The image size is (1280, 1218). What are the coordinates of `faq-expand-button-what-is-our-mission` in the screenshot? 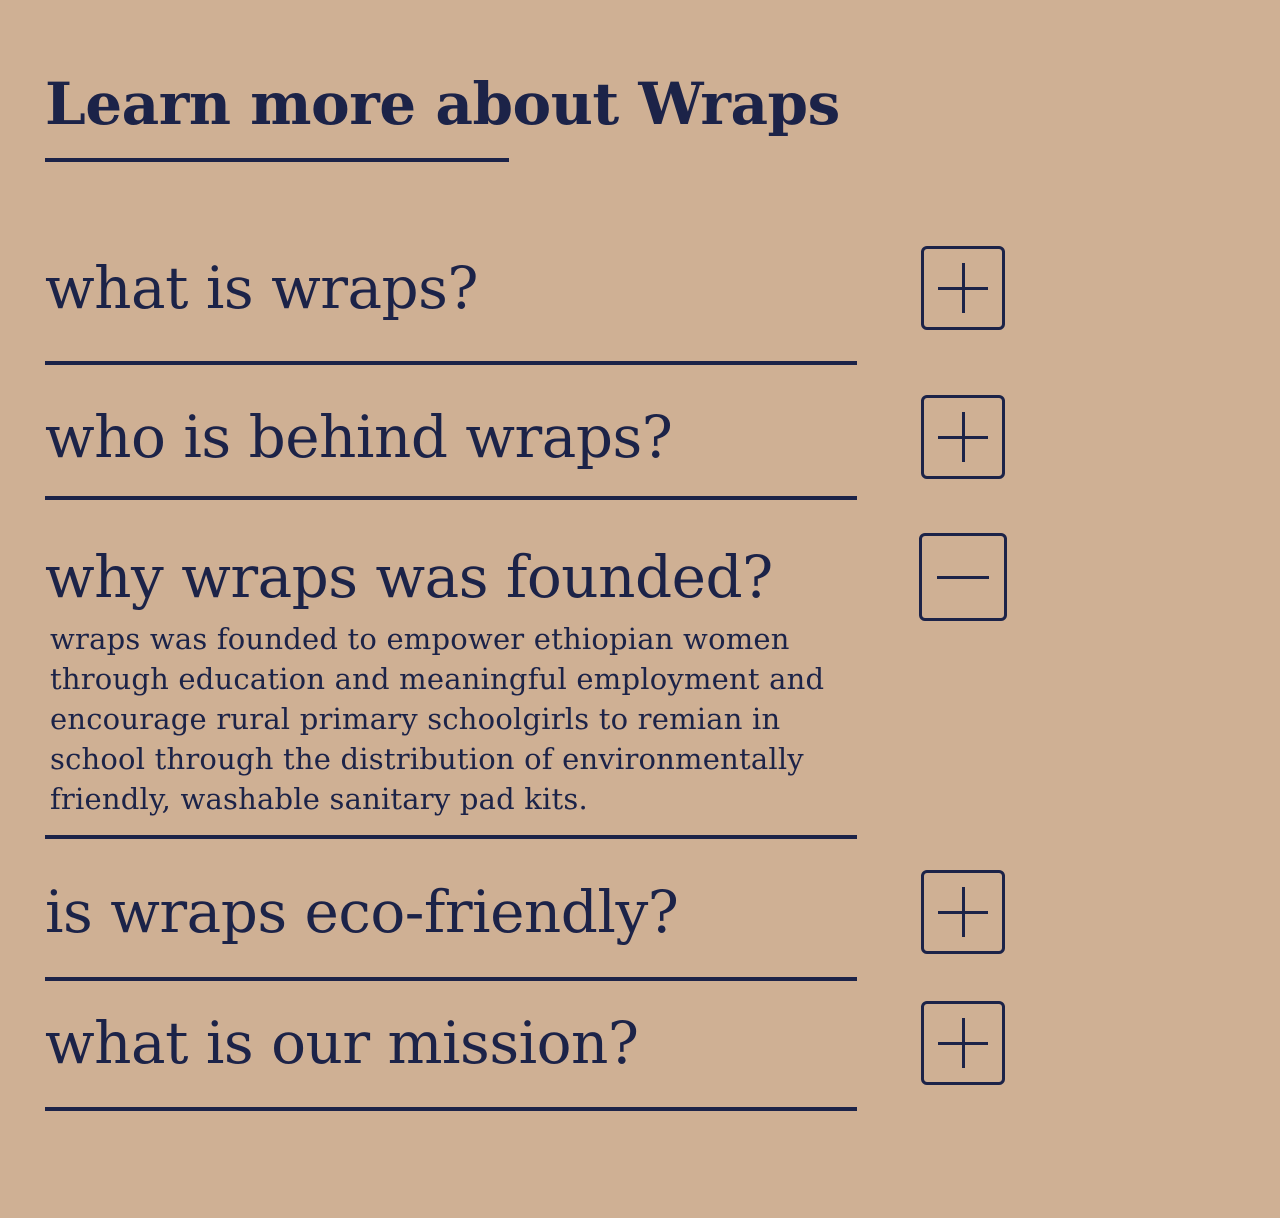 It's located at (963, 1043).